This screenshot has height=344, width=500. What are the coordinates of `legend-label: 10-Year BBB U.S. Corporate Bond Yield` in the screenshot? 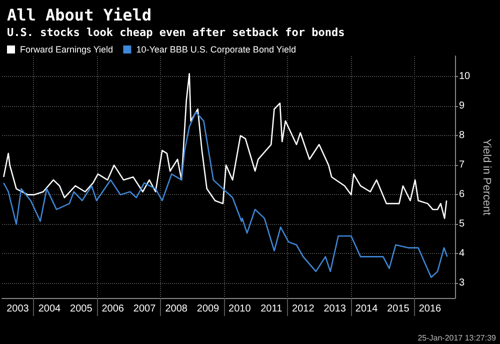 It's located at (216, 49).